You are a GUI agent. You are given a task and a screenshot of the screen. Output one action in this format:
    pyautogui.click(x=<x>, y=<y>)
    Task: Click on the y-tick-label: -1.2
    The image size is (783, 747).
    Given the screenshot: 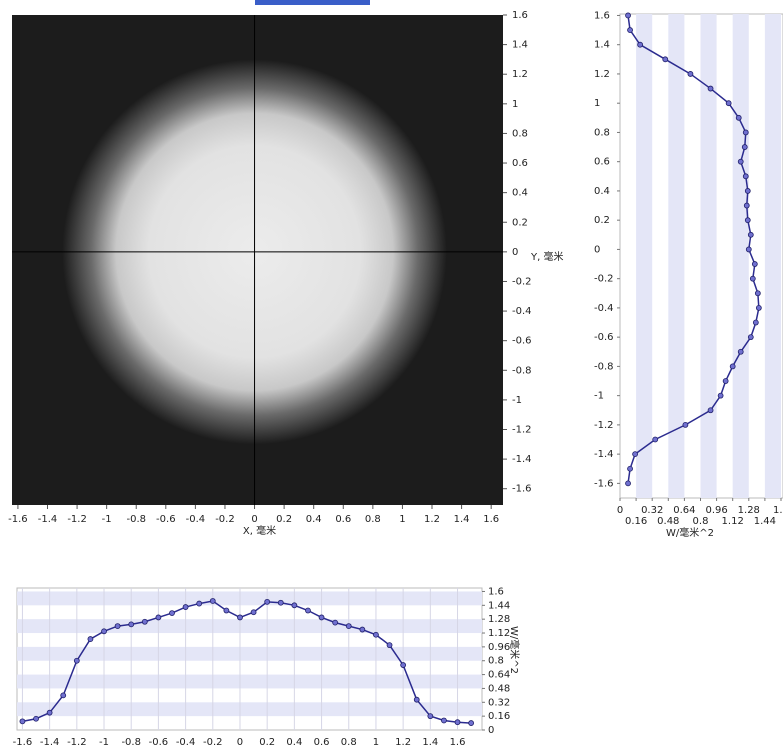 What is the action you would take?
    pyautogui.click(x=604, y=425)
    